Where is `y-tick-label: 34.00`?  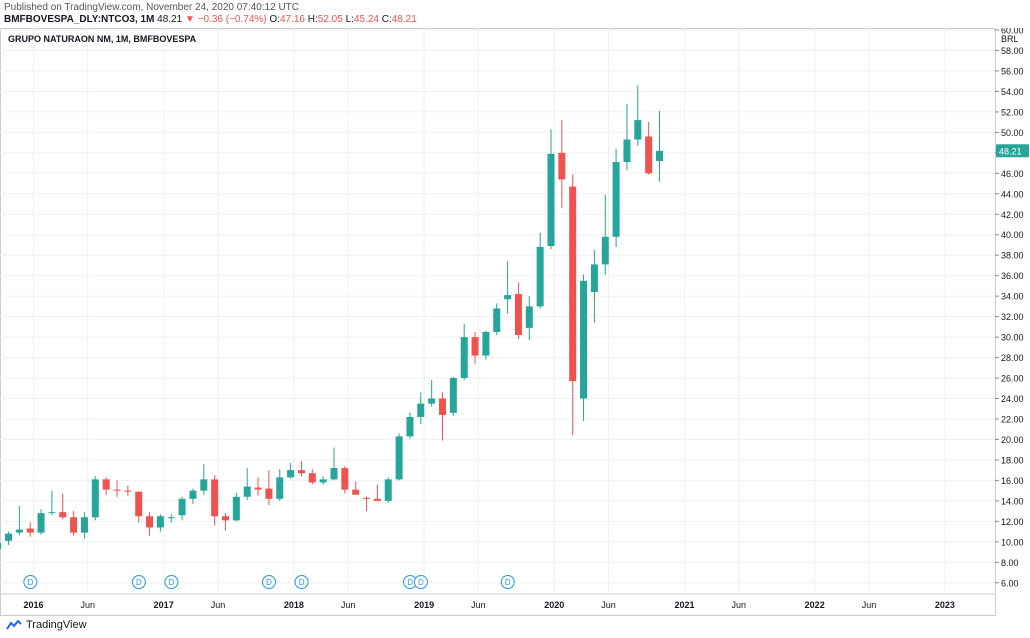 y-tick-label: 34.00 is located at coordinates (1012, 297).